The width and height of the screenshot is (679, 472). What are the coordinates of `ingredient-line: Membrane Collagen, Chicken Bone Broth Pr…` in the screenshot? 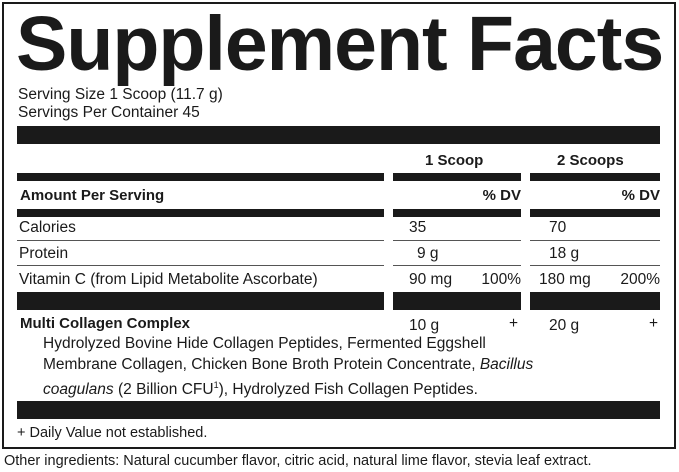 It's located at (288, 364).